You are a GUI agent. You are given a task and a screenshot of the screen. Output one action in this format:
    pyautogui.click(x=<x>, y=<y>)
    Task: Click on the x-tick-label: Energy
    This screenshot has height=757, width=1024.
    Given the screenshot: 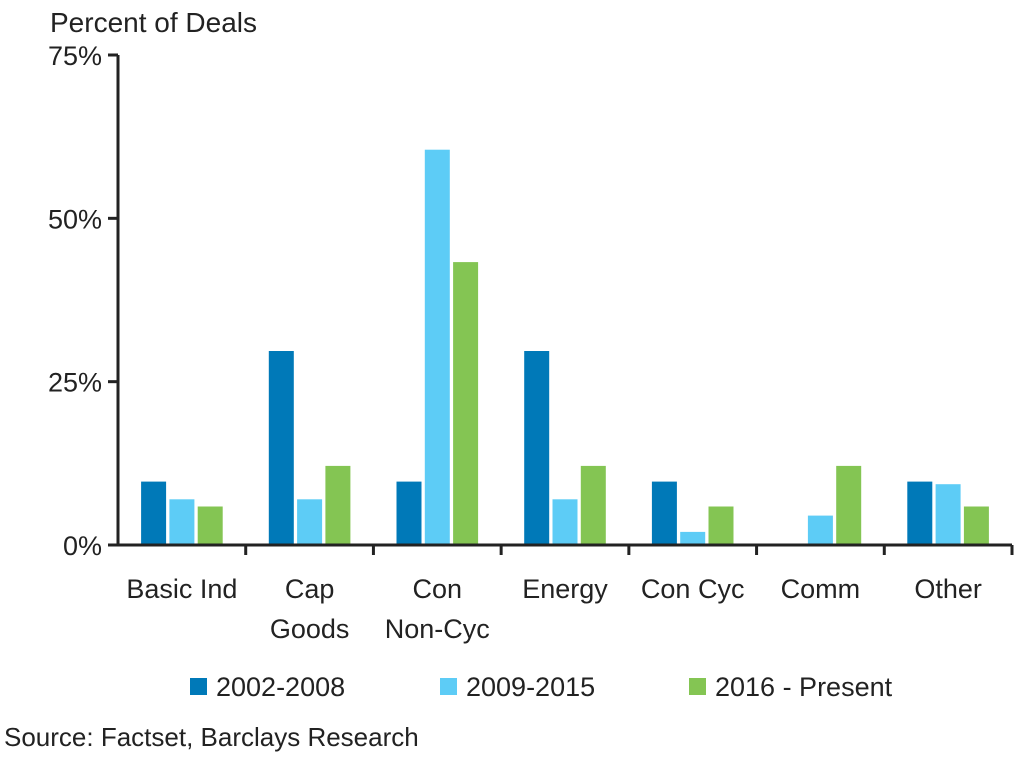 What is the action you would take?
    pyautogui.click(x=565, y=589)
    